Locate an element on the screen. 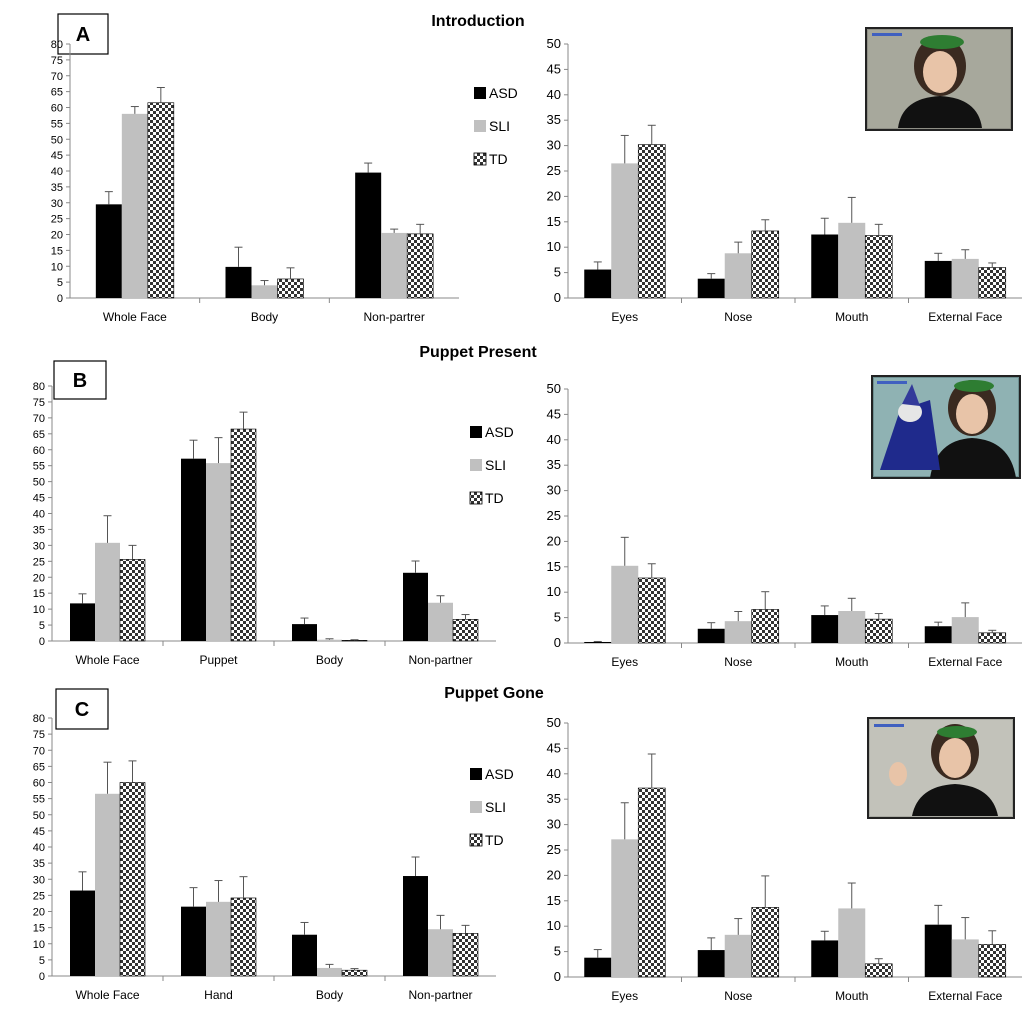  section-title-puppet-gone: Puppet Gone is located at coordinates (494, 693).